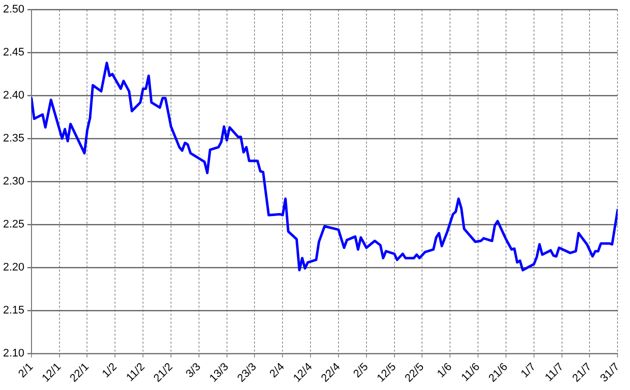 The height and width of the screenshot is (390, 630). Describe the element at coordinates (13, 182) in the screenshot. I see `y-tick-label: 2.30` at that location.